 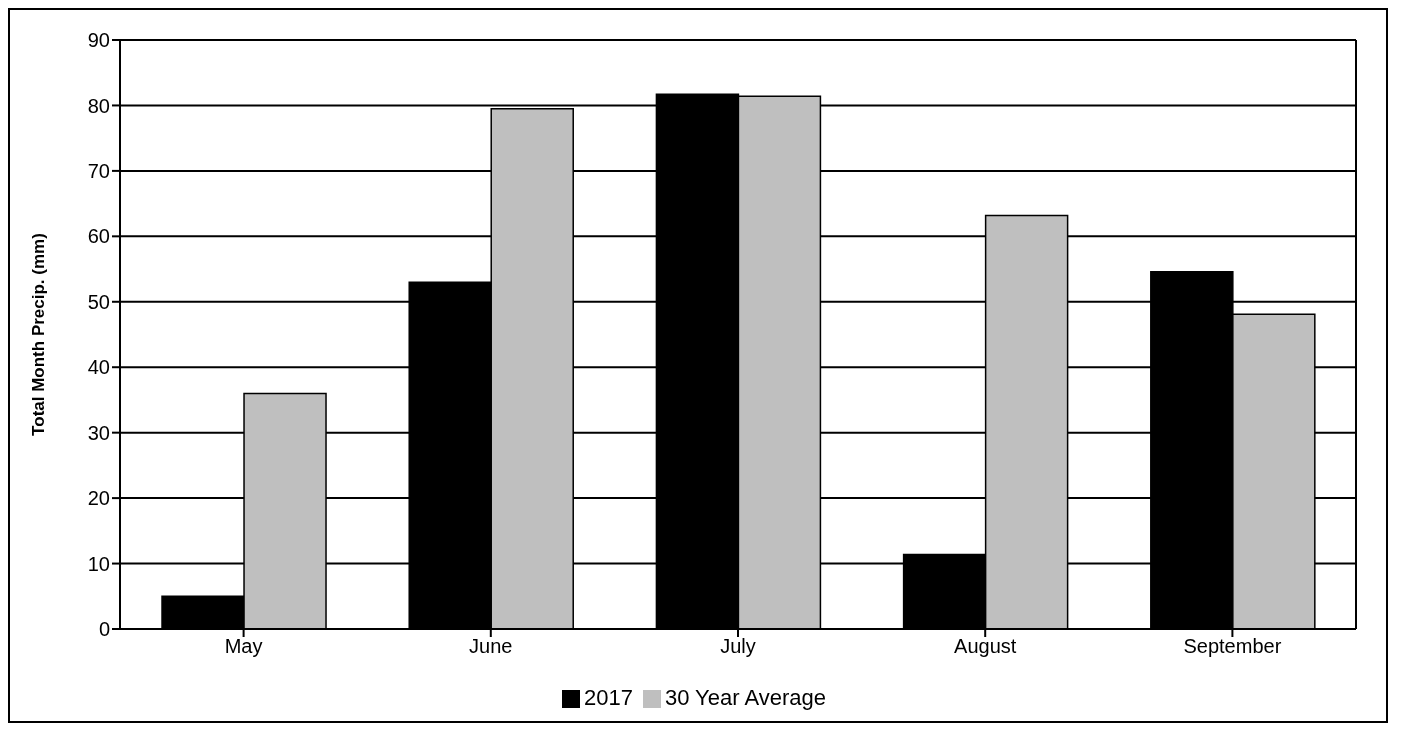 I want to click on x-tick-label: June, so click(x=491, y=646).